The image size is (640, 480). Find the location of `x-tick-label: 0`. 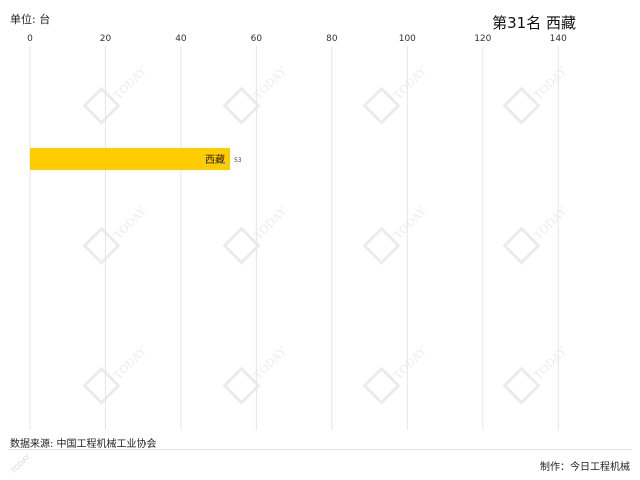

x-tick-label: 0 is located at coordinates (30, 39).